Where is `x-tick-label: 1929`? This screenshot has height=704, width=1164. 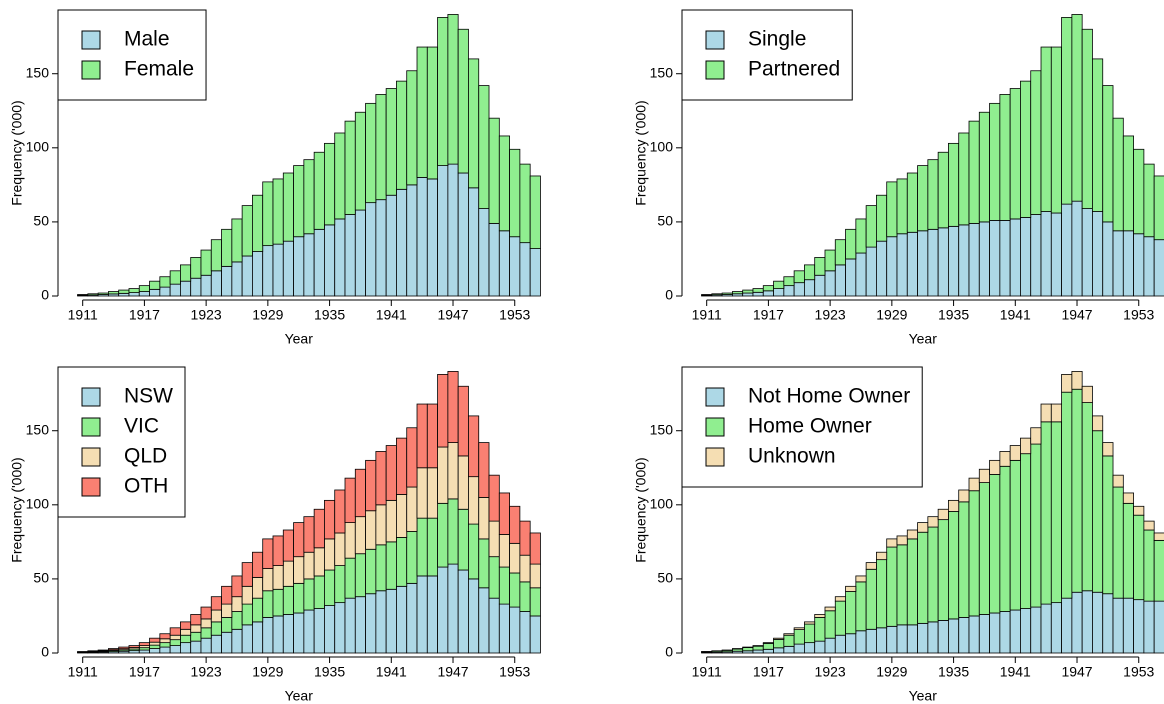 x-tick-label: 1929 is located at coordinates (891, 315).